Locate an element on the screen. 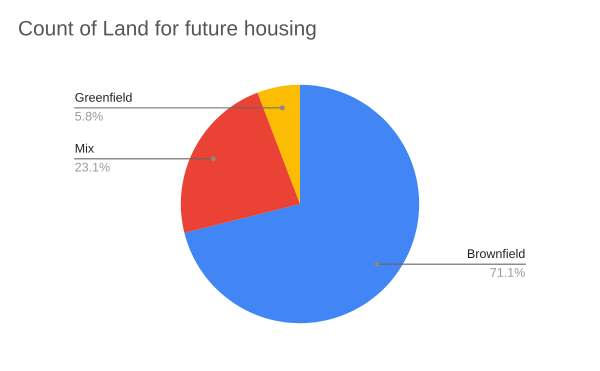 The height and width of the screenshot is (371, 600). chart-title: Count of Land for future housing is located at coordinates (167, 30).